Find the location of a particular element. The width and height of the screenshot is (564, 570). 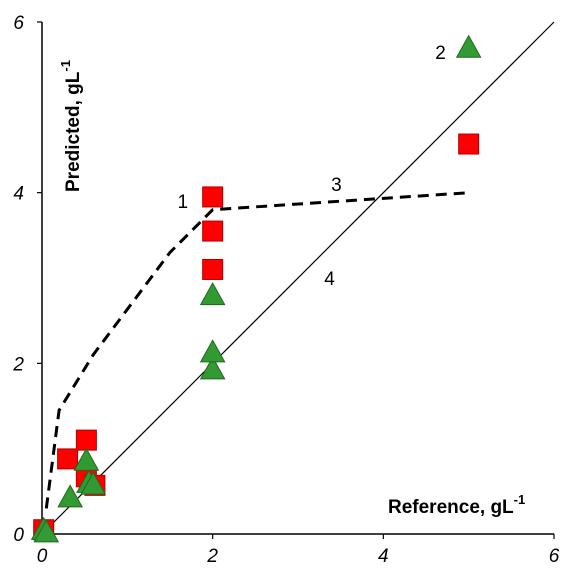

annotation-label: 3 is located at coordinates (336, 185).